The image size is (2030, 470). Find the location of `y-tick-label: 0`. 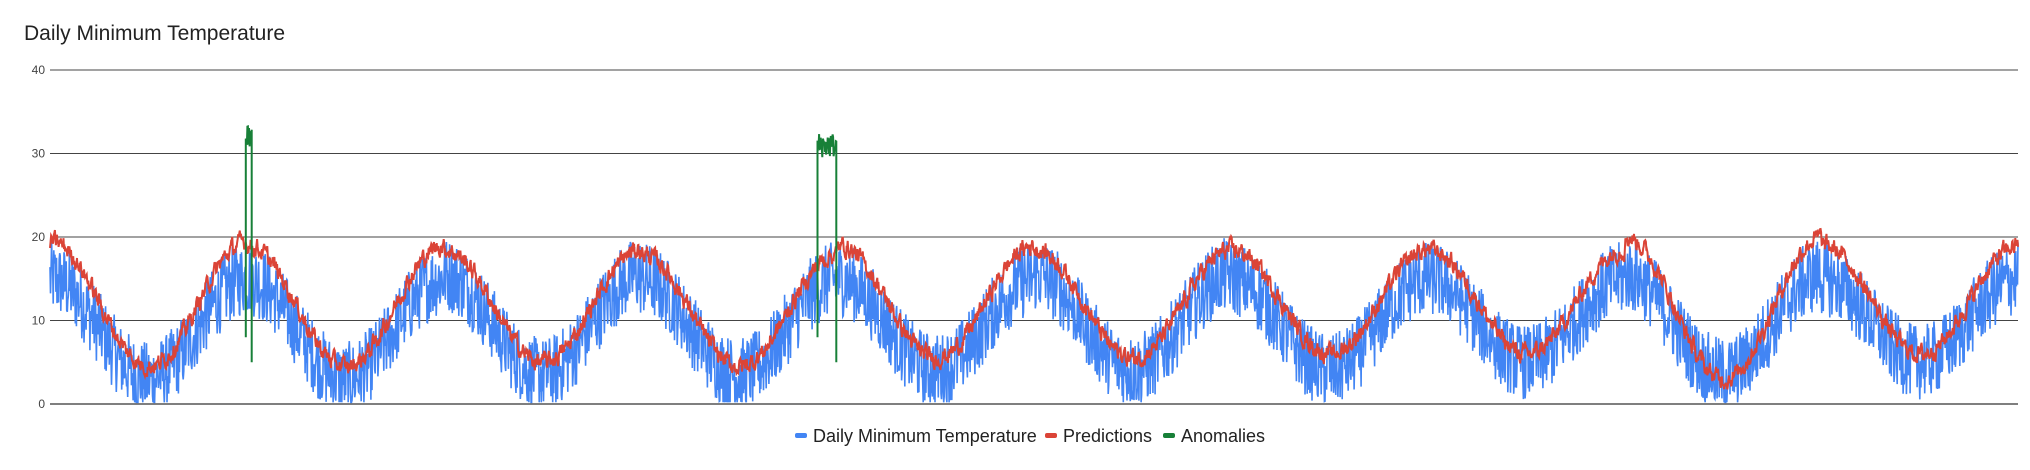

y-tick-label: 0 is located at coordinates (41, 404).